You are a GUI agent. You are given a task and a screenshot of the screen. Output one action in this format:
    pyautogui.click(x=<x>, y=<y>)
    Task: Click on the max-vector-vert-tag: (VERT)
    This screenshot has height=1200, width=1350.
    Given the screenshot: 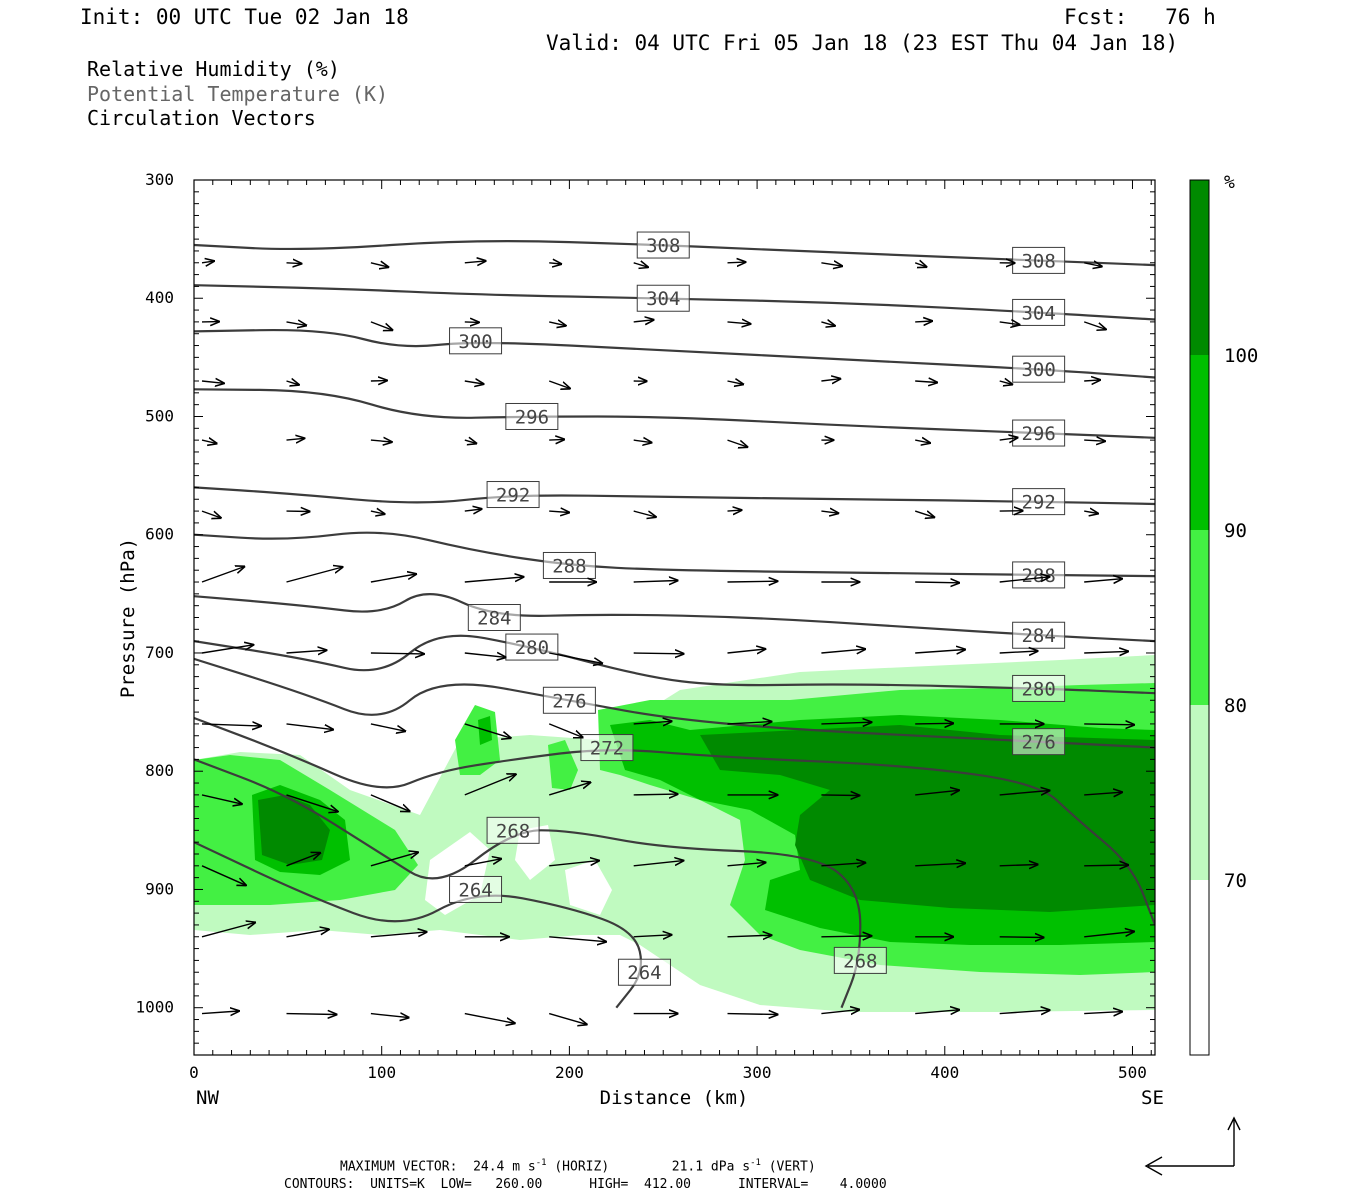 What is the action you would take?
    pyautogui.click(x=792, y=1167)
    